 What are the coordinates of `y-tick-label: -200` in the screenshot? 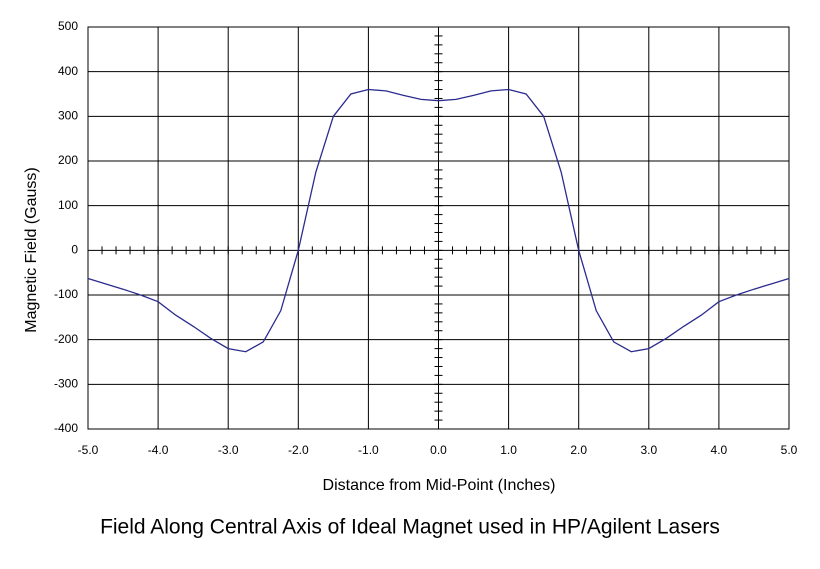 It's located at (66, 339).